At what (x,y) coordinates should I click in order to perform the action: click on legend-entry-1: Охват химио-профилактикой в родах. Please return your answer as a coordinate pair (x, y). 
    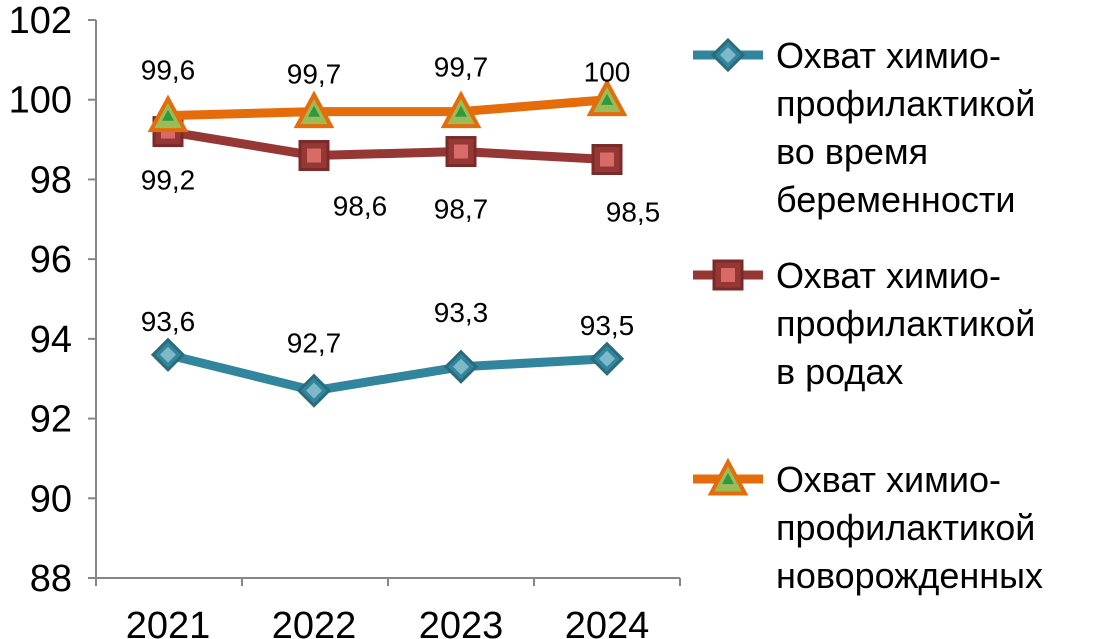
    Looking at the image, I should click on (864, 323).